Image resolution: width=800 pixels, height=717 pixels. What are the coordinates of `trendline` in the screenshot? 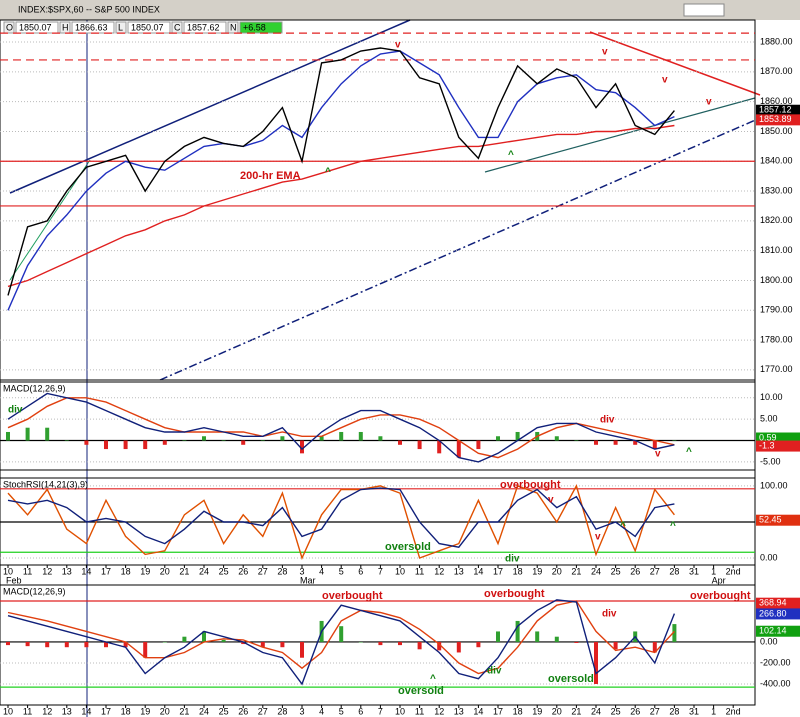 It's located at (210, 106).